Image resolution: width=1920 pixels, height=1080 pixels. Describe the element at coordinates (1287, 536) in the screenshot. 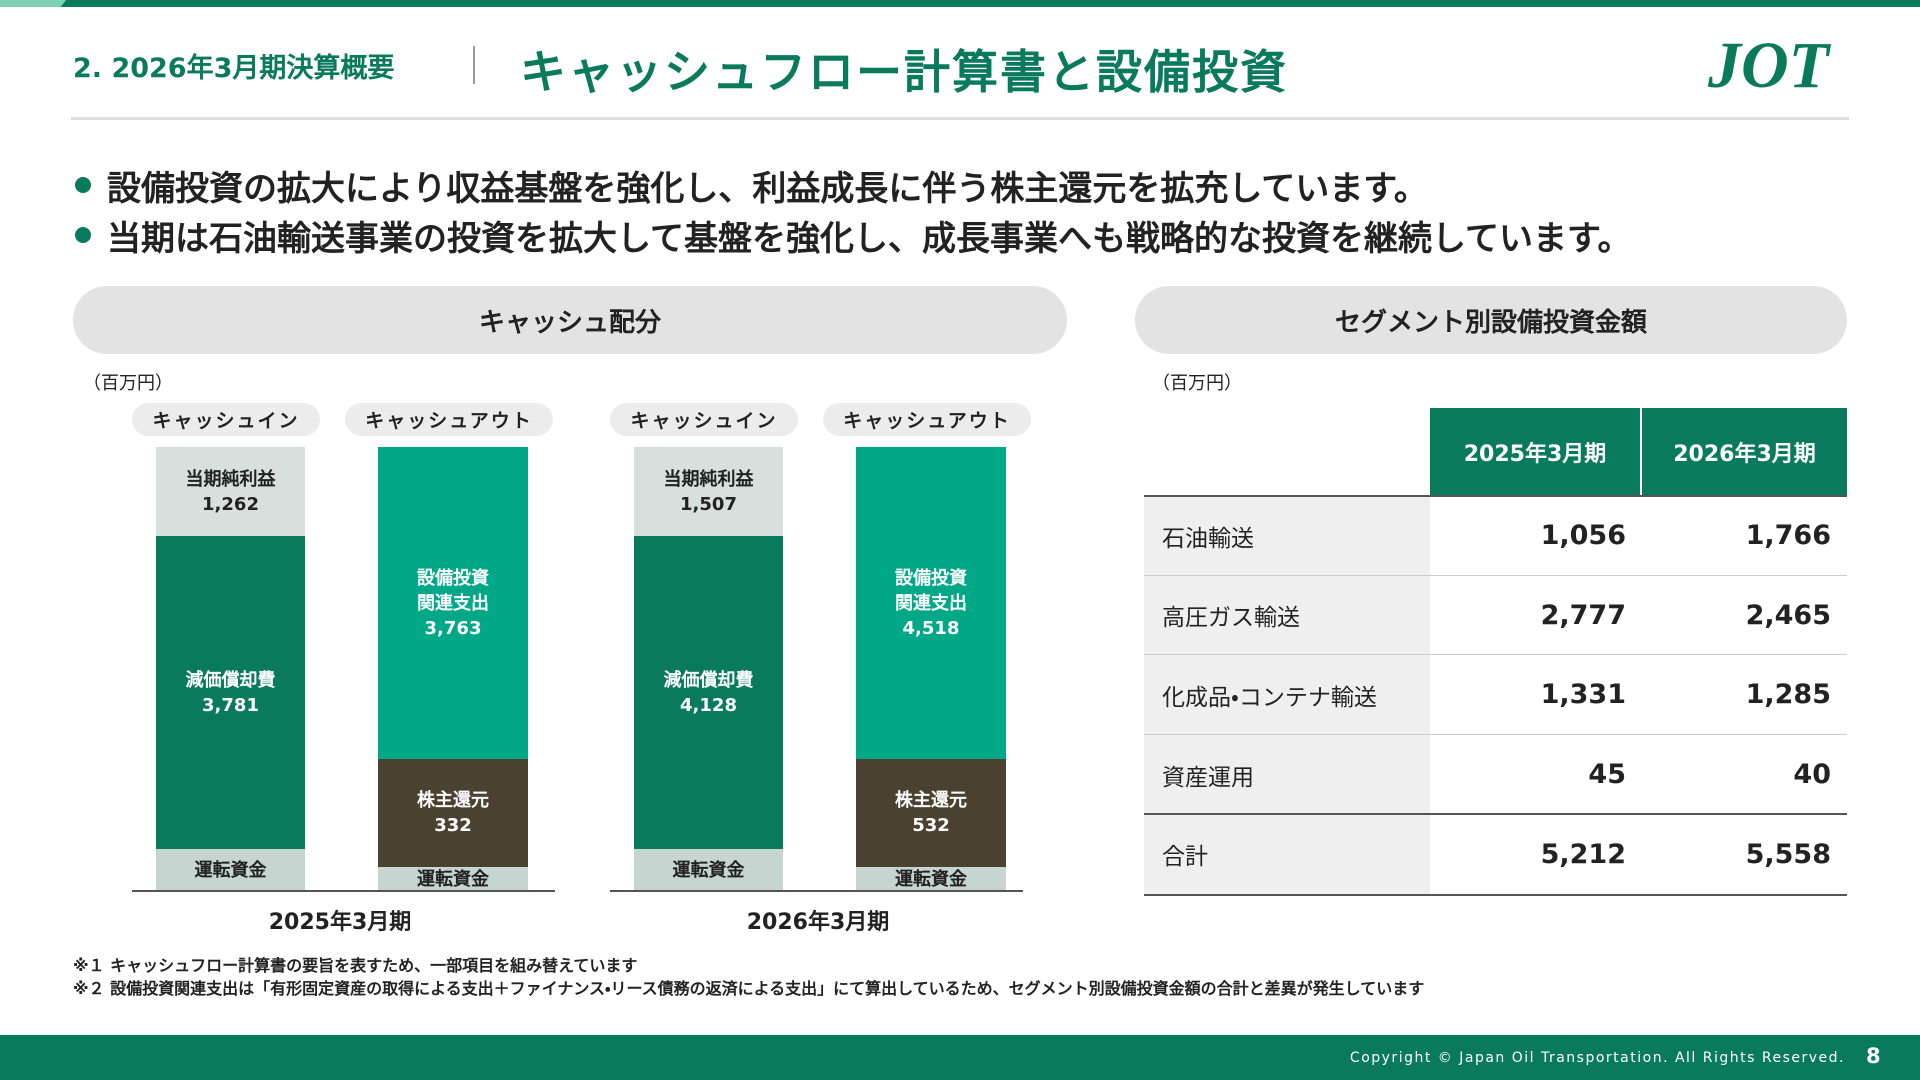

I see `row-label: 石油輸送` at that location.